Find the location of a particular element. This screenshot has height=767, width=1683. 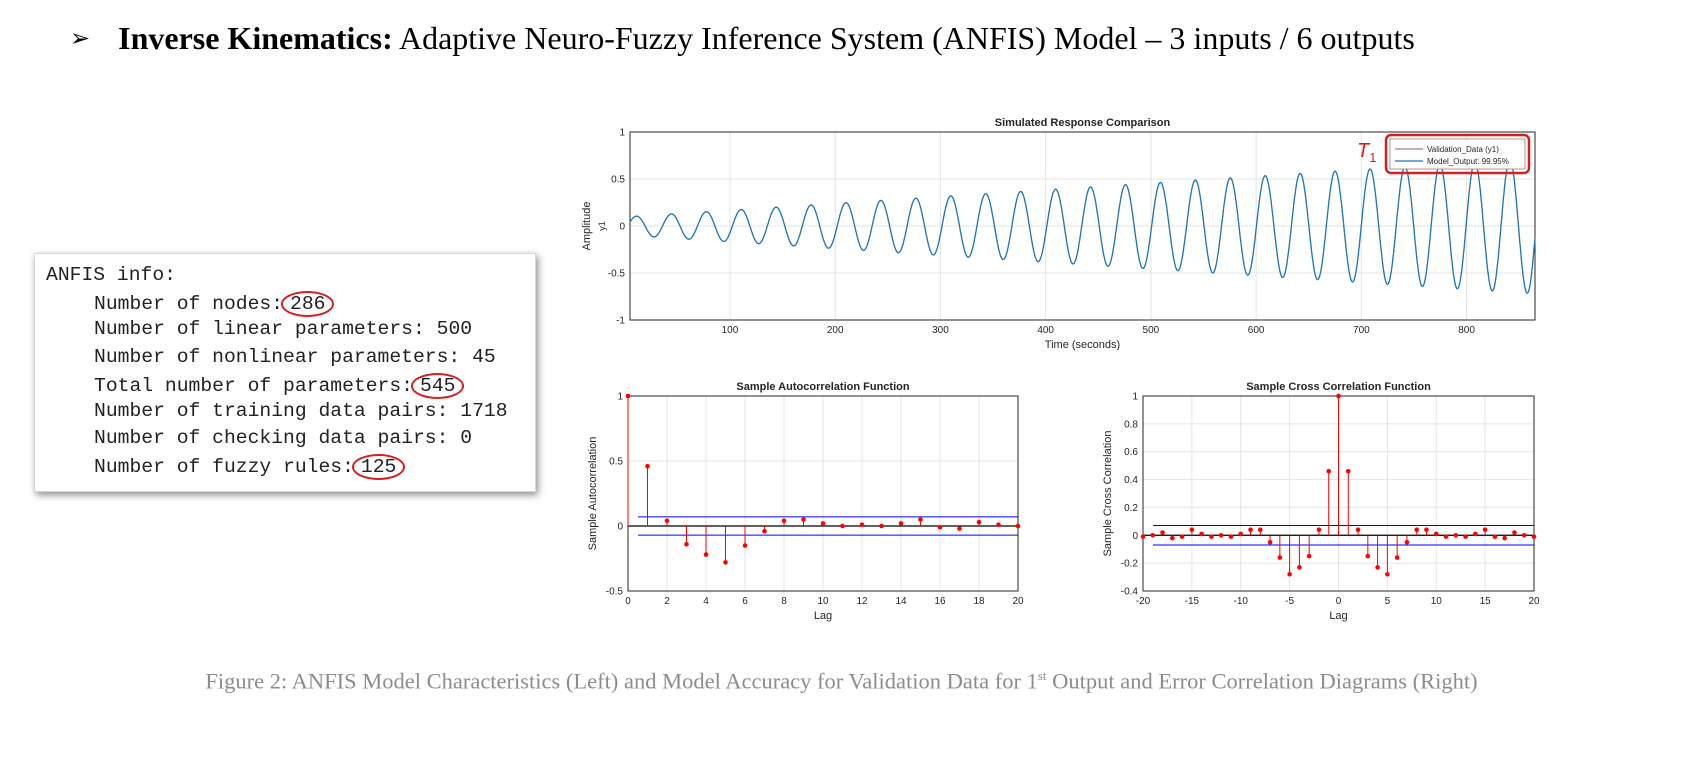

anfis-info-value: 0 is located at coordinates (466, 438).